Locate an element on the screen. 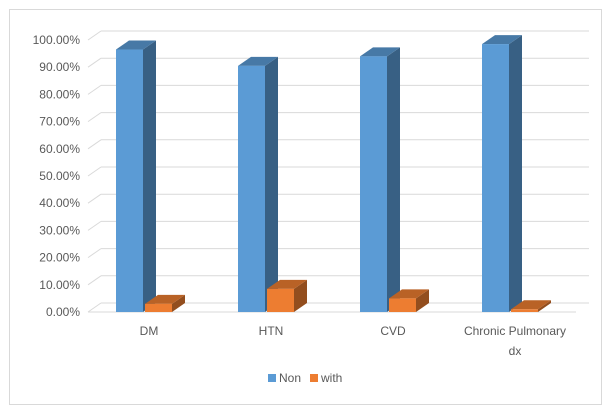 This screenshot has width=611, height=414. bar-non-htn is located at coordinates (258, 184).